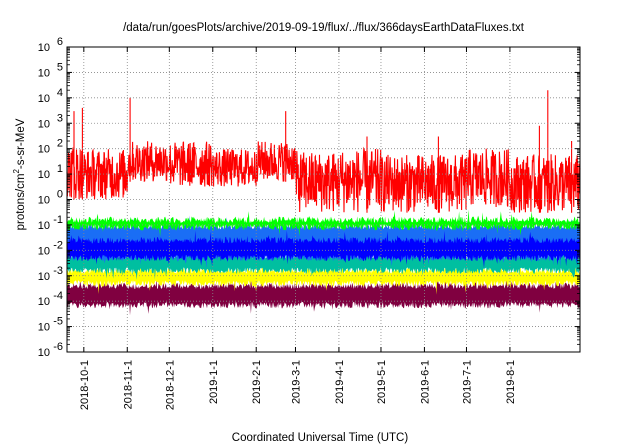  What do you see at coordinates (58, 322) in the screenshot?
I see `y-tick-exponent: -5` at bounding box center [58, 322].